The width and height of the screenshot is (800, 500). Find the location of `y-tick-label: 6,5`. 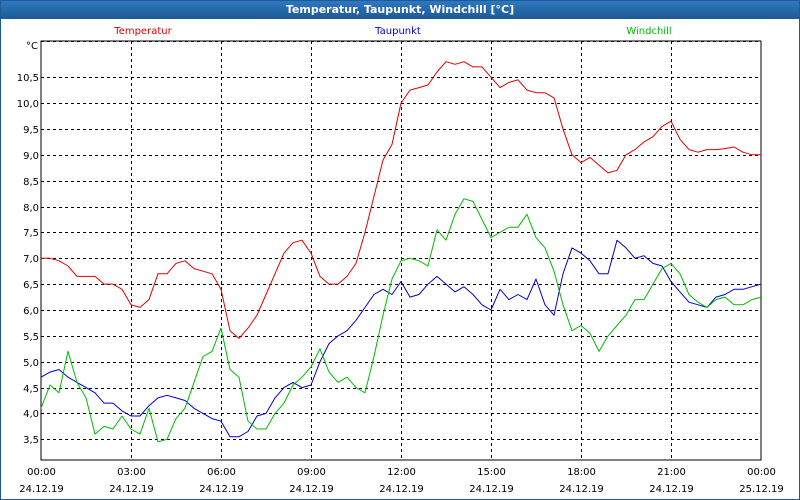

y-tick-label: 6,5 is located at coordinates (31, 285).